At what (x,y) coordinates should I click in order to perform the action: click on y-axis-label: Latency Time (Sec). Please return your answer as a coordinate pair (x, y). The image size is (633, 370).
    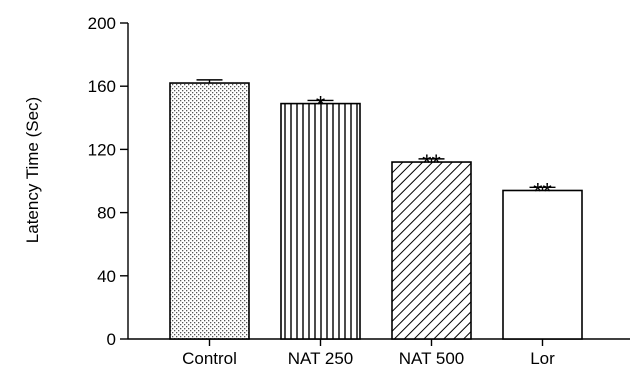
    Looking at the image, I should click on (32, 170).